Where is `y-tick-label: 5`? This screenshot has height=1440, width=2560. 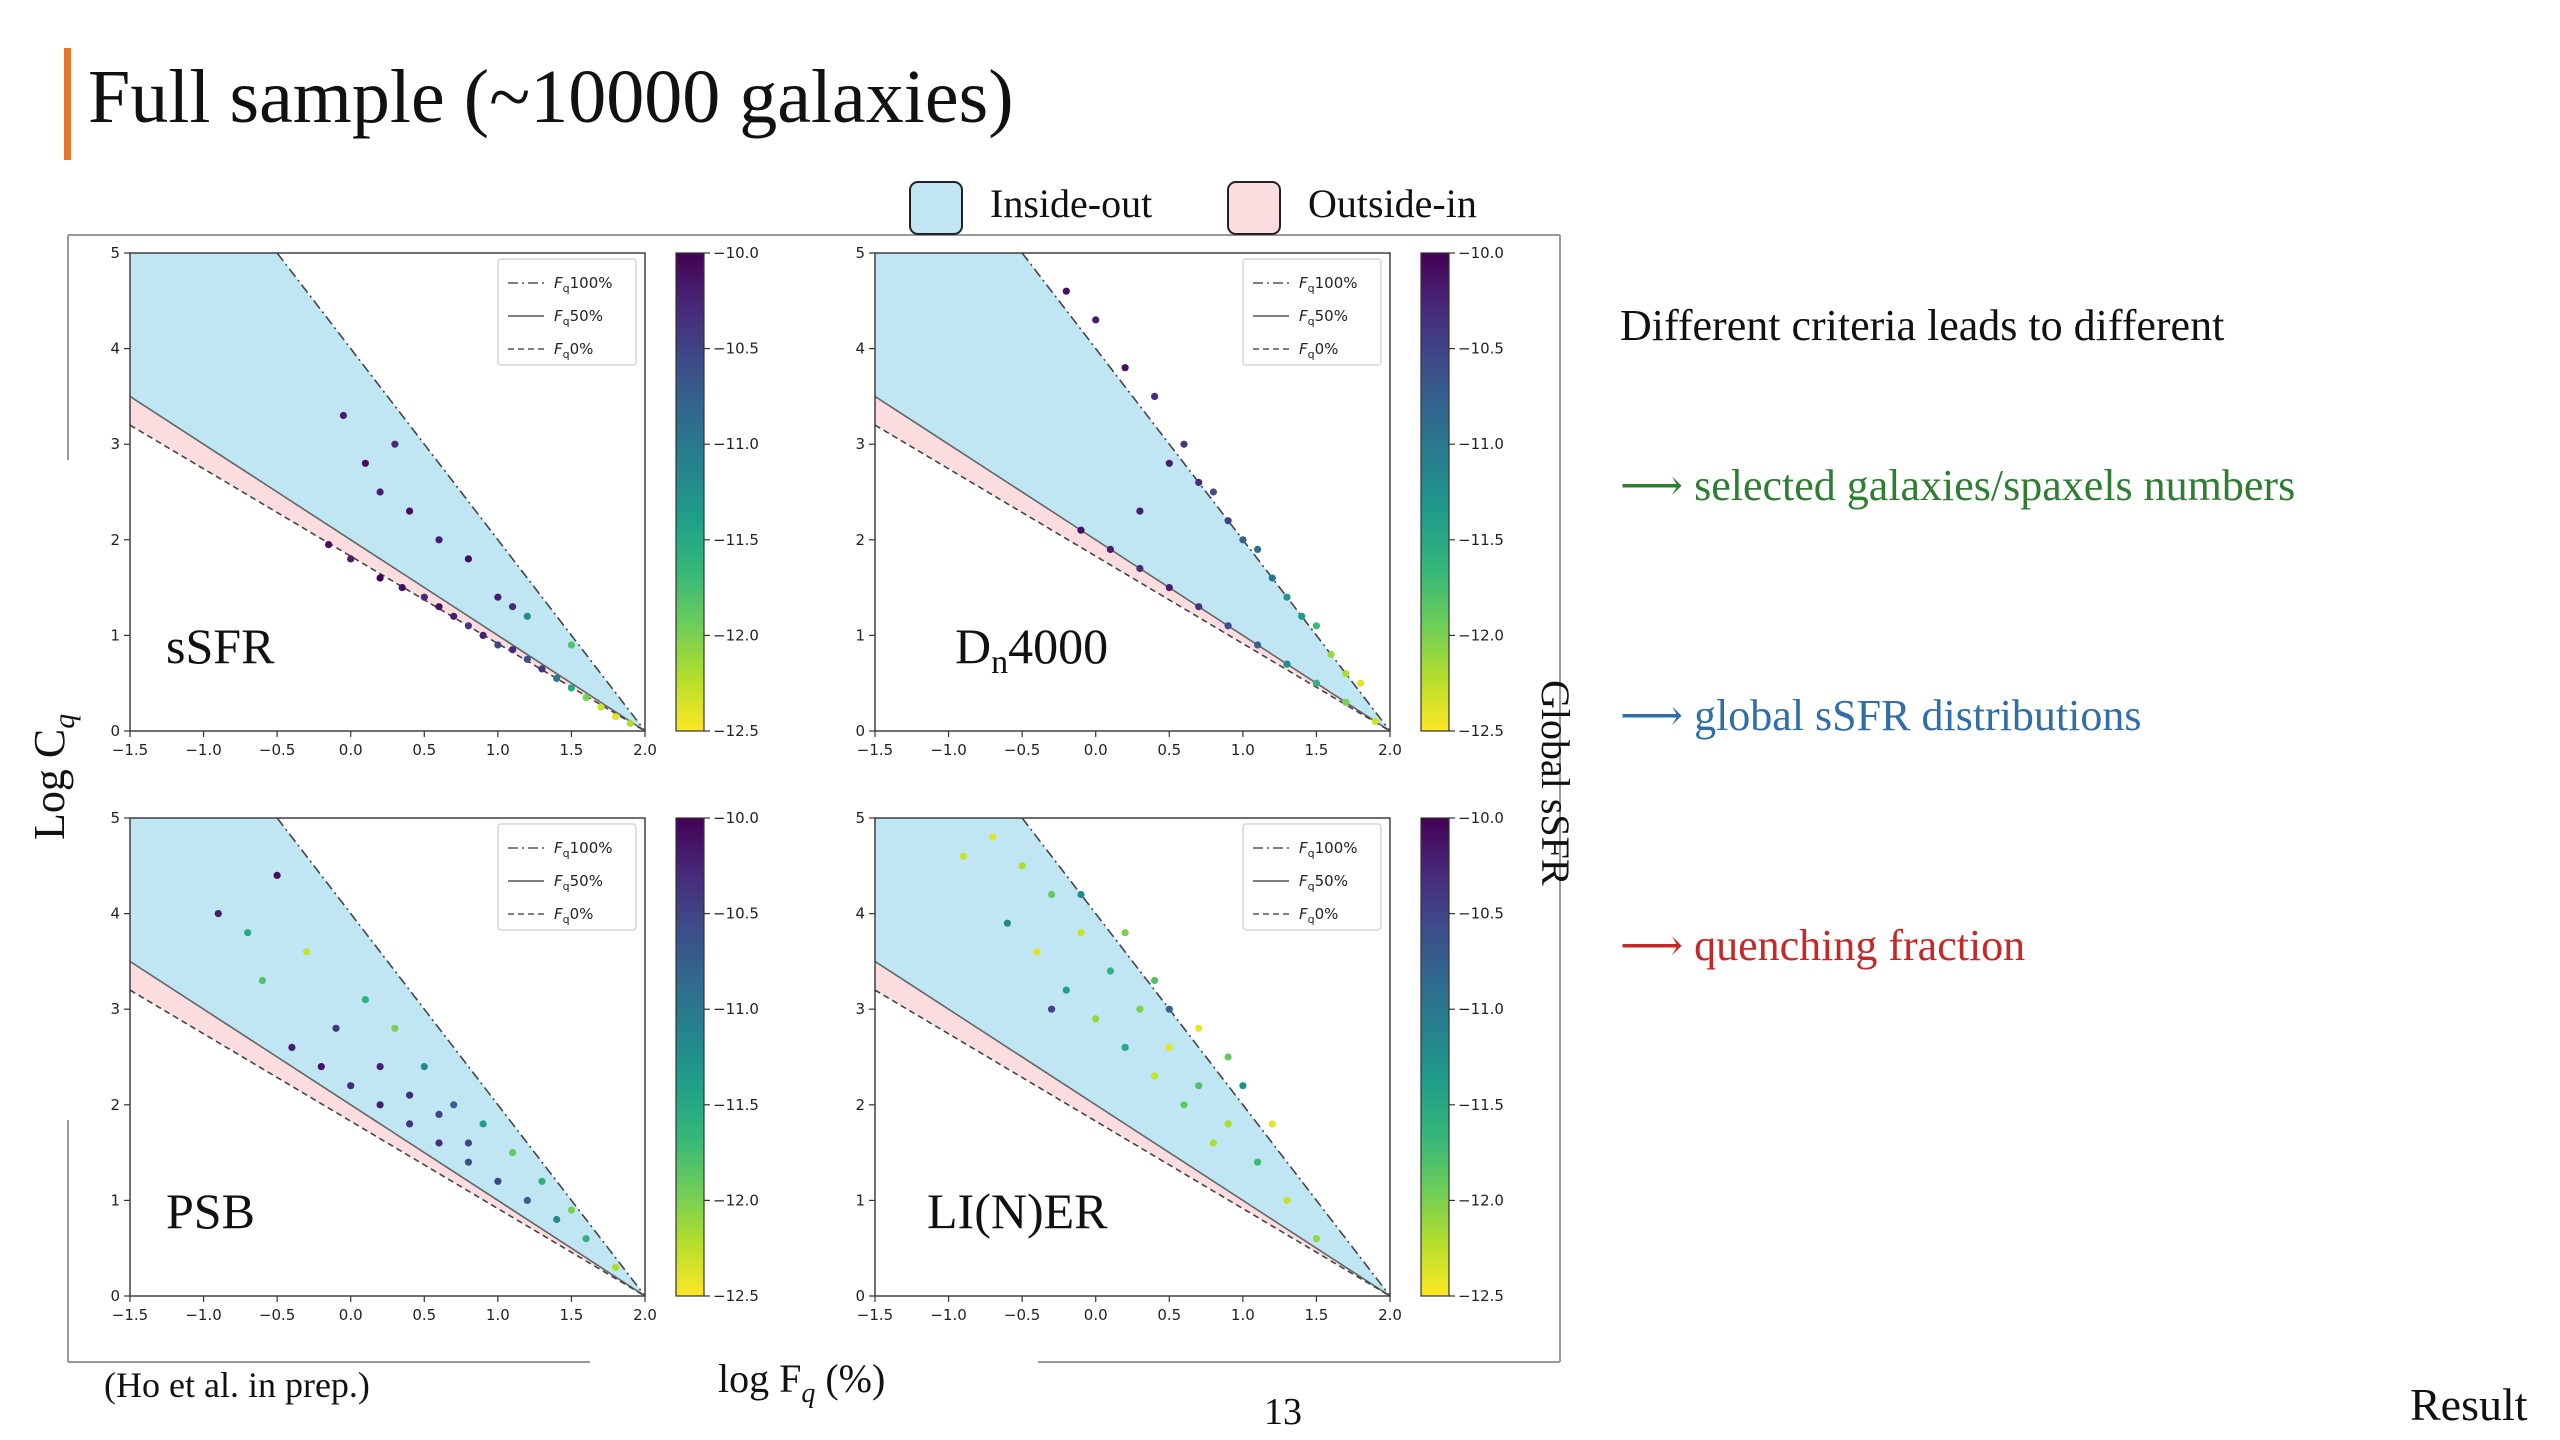 y-tick-label: 5 is located at coordinates (115, 253).